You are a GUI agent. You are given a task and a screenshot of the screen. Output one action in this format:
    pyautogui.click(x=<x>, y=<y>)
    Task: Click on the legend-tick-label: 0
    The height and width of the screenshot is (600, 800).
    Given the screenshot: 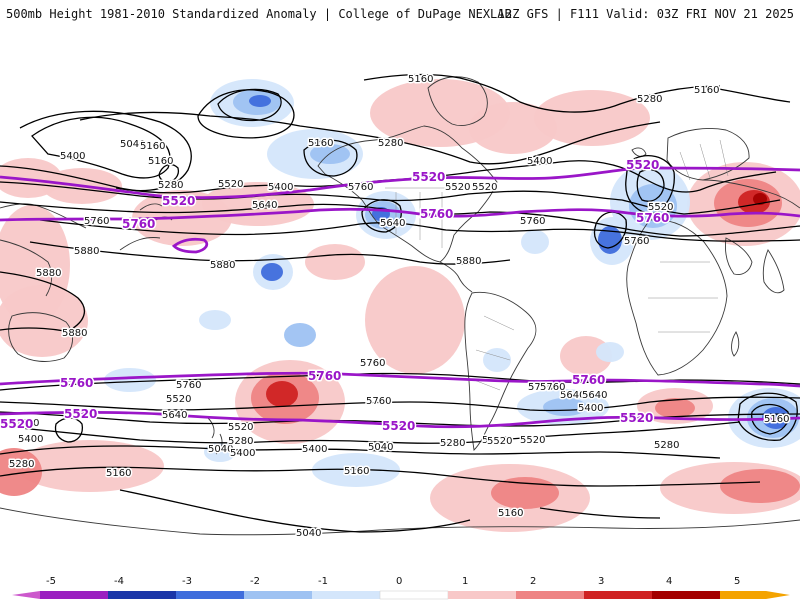 What is the action you would take?
    pyautogui.click(x=399, y=581)
    